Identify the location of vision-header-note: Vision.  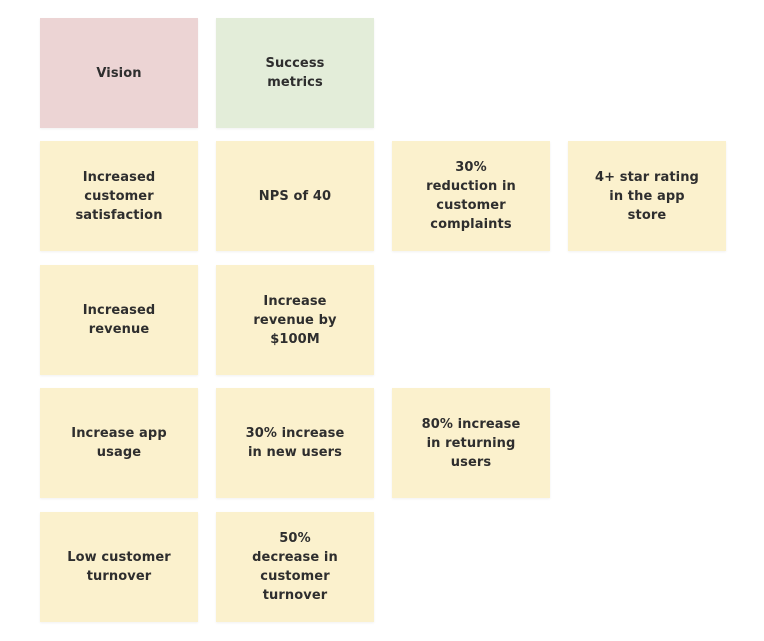
(119, 73).